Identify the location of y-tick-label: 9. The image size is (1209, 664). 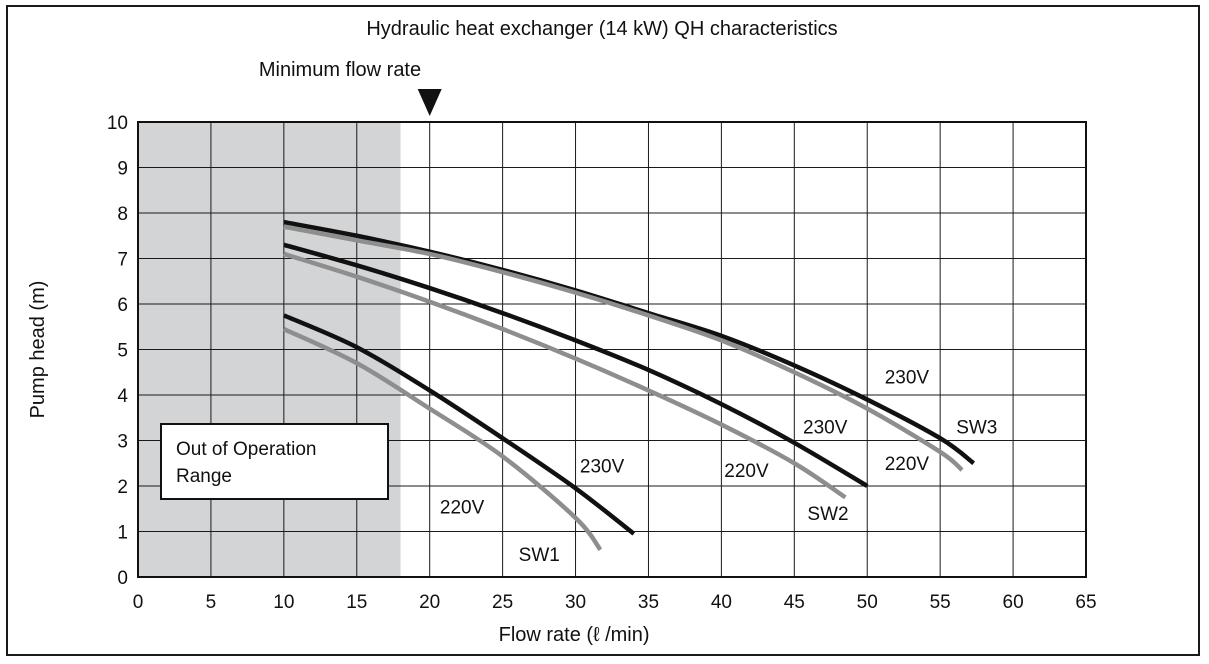
(122, 169).